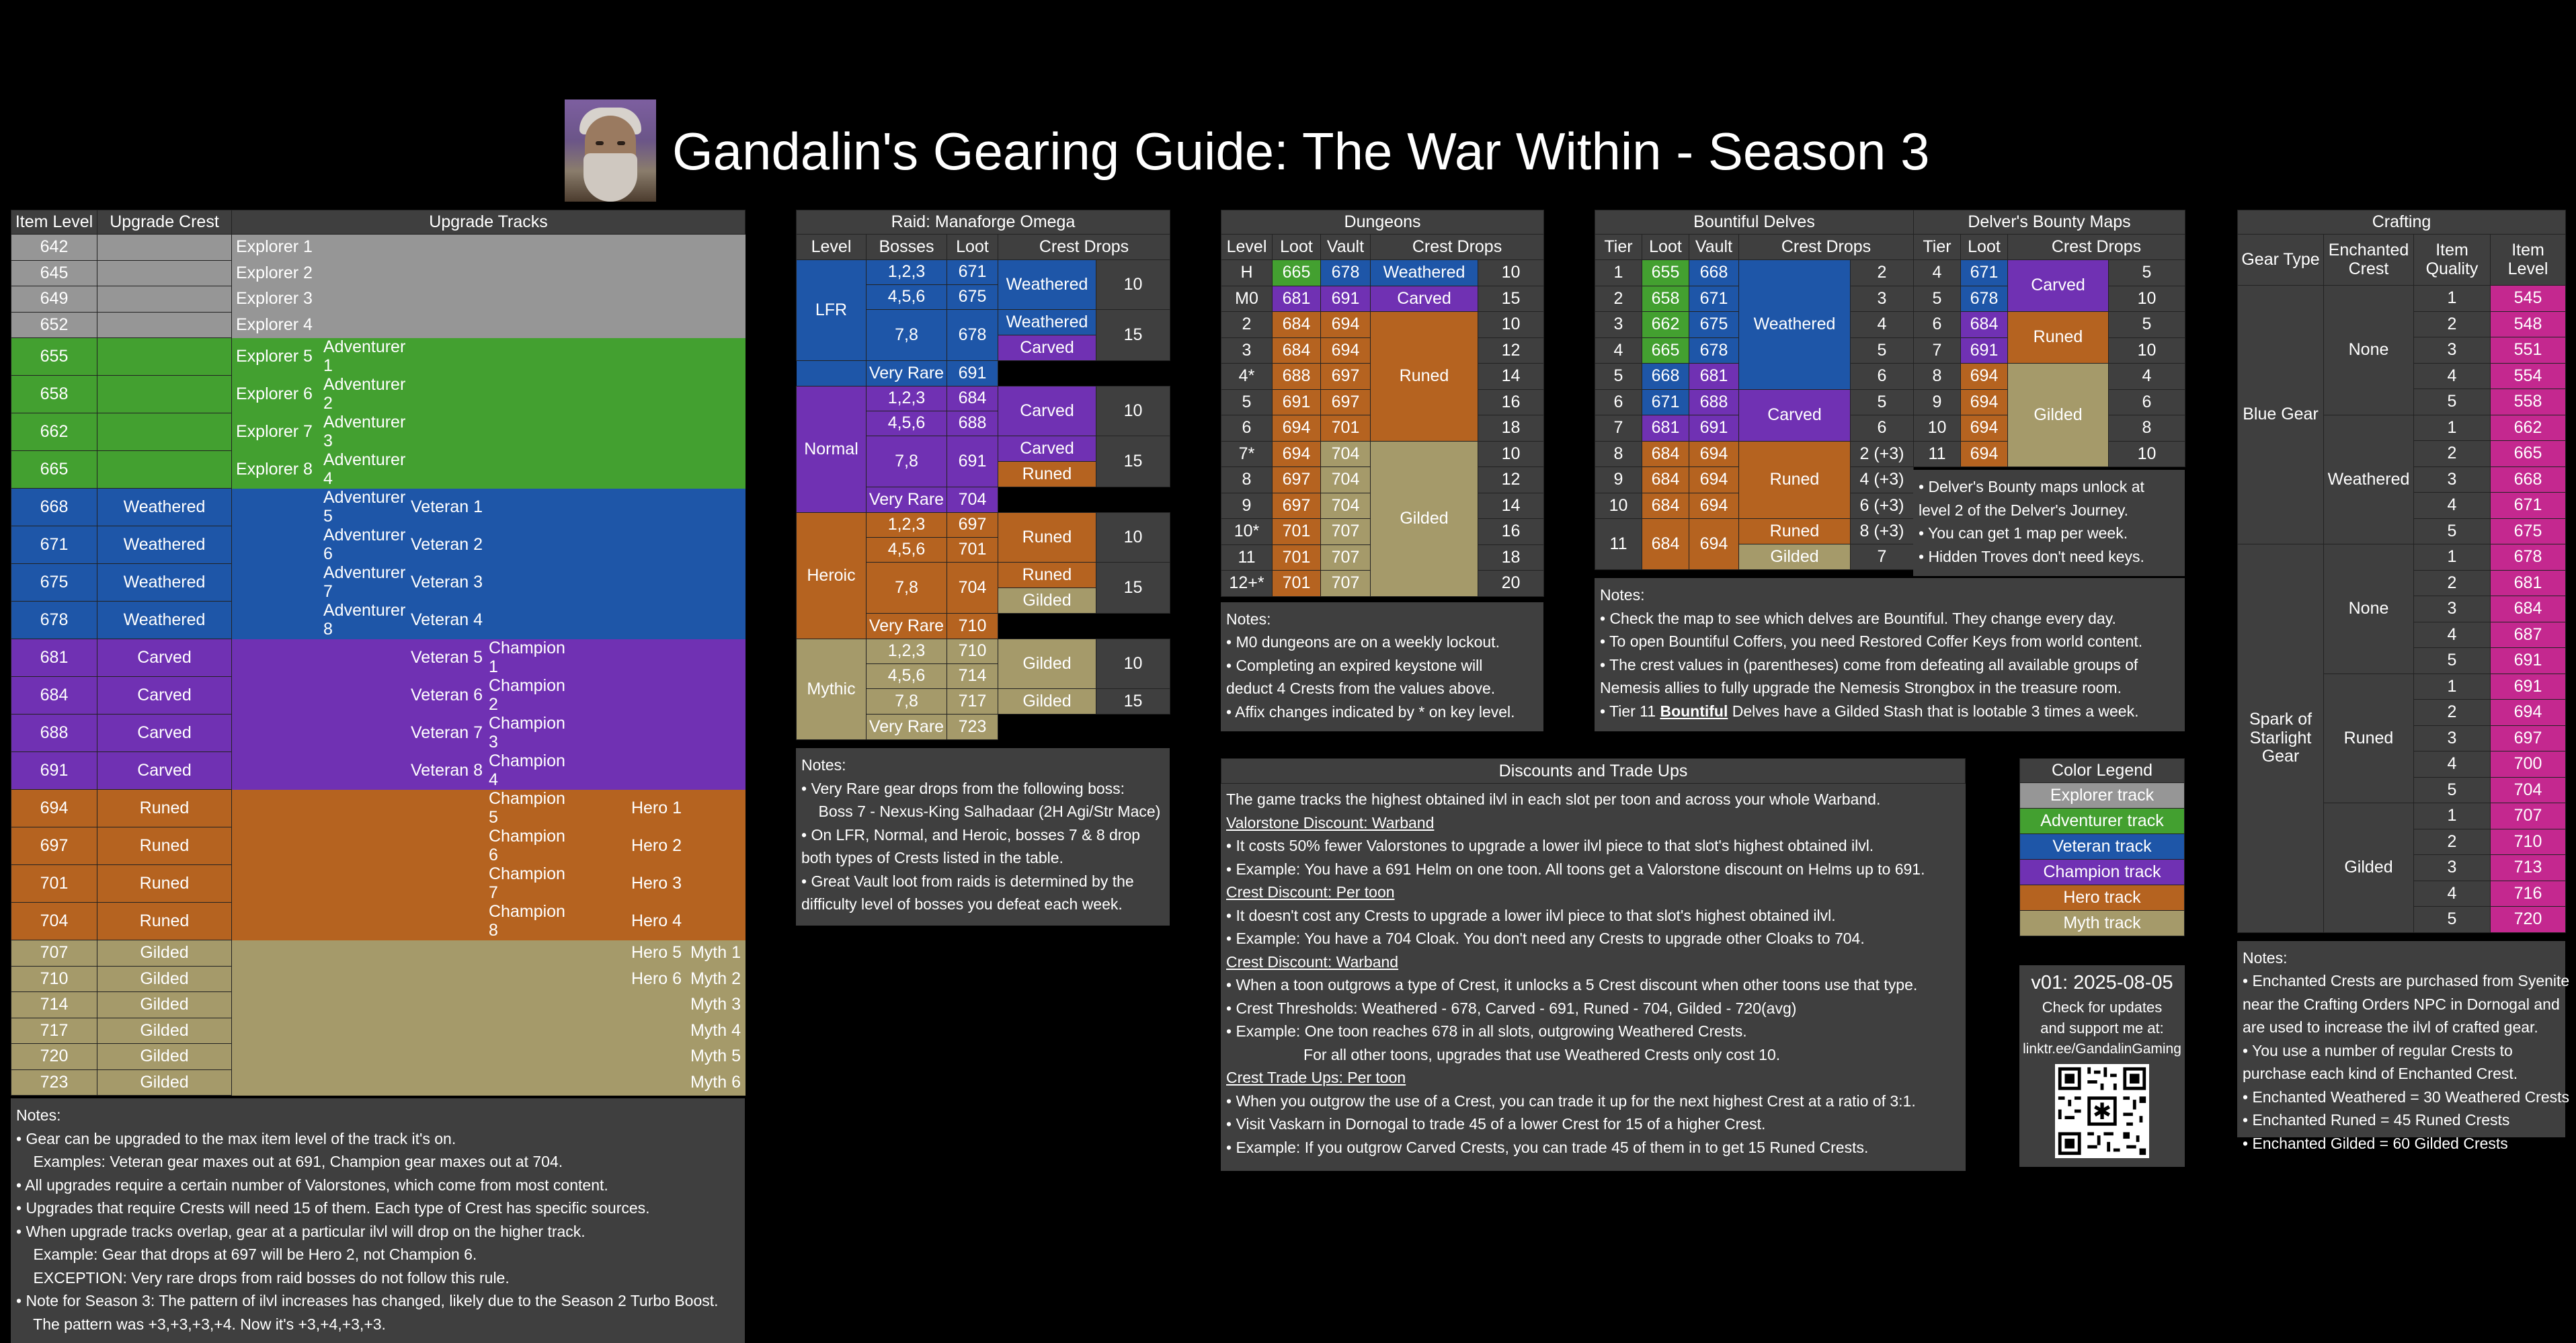 This screenshot has width=2576, height=1343. Describe the element at coordinates (164, 658) in the screenshot. I see `upgrade-crest: Carved` at that location.